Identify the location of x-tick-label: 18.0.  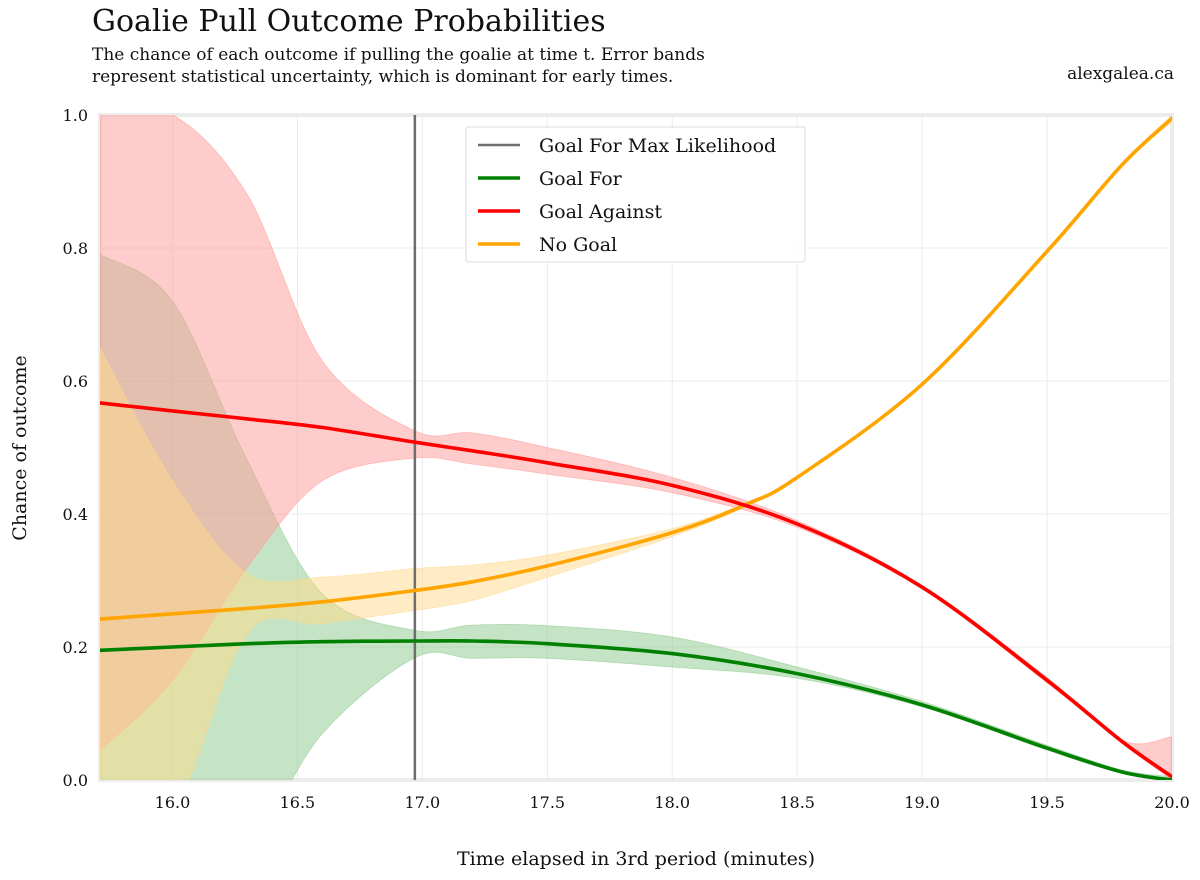
(672, 802).